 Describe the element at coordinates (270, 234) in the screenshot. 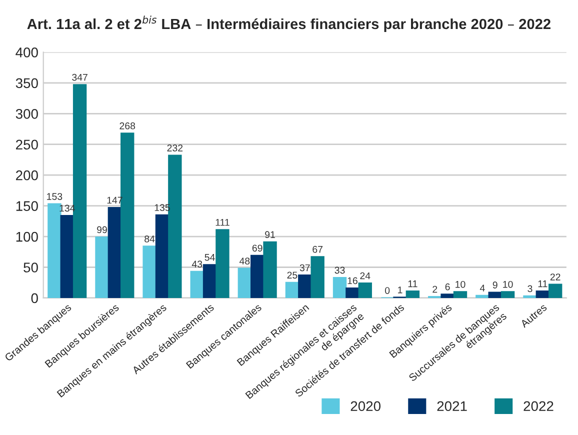

I see `data-label: 91` at that location.